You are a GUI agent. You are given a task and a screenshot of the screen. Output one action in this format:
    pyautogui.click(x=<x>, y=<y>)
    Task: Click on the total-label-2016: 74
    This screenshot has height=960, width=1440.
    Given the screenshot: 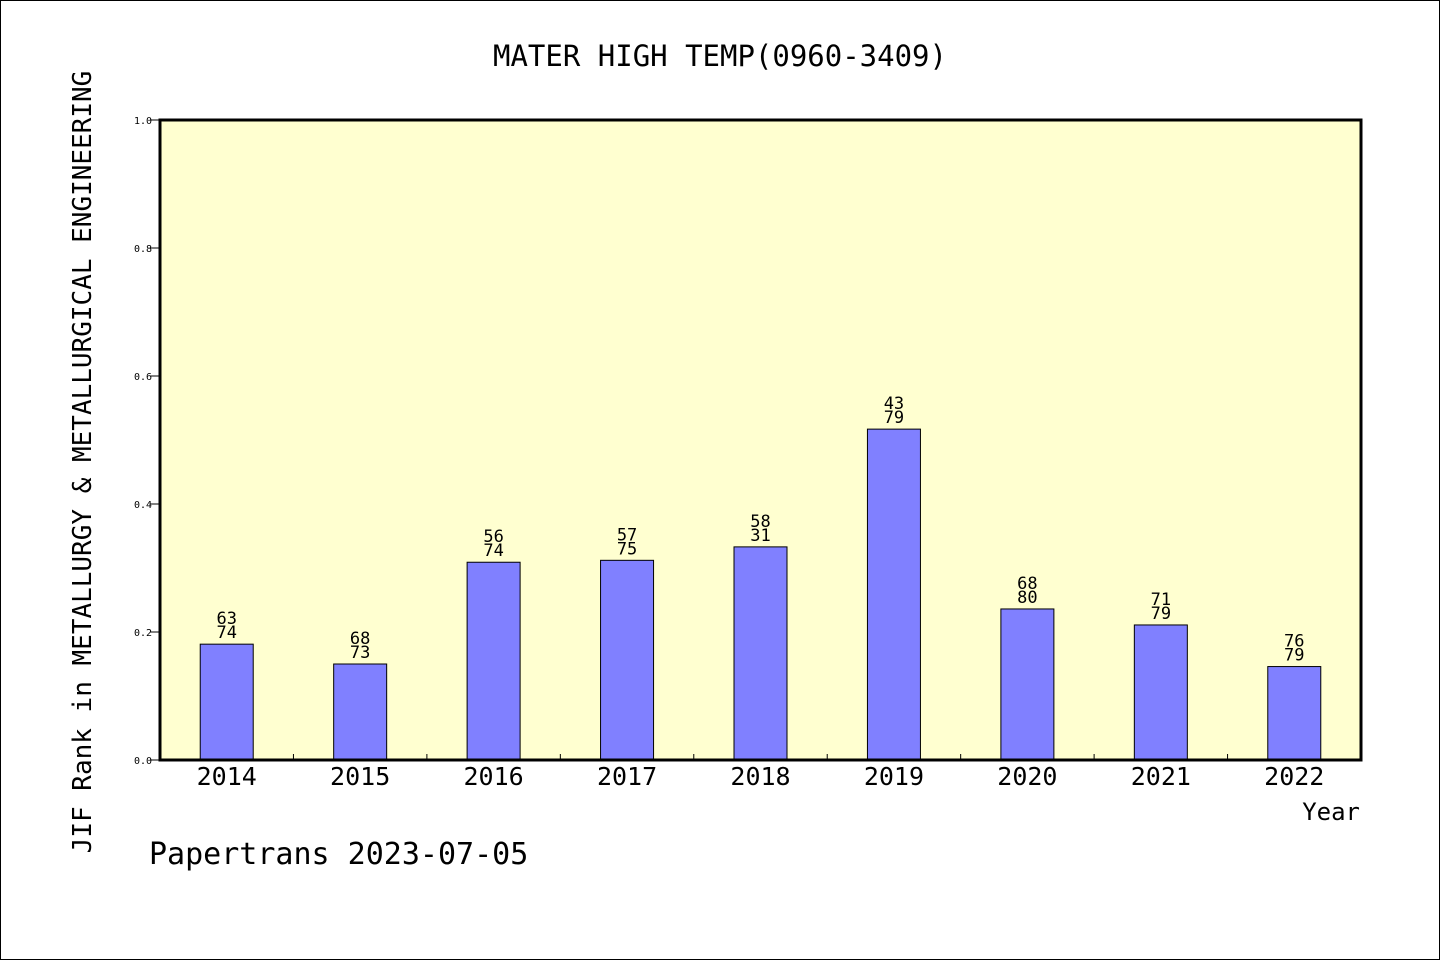 What is the action you would take?
    pyautogui.click(x=493, y=551)
    